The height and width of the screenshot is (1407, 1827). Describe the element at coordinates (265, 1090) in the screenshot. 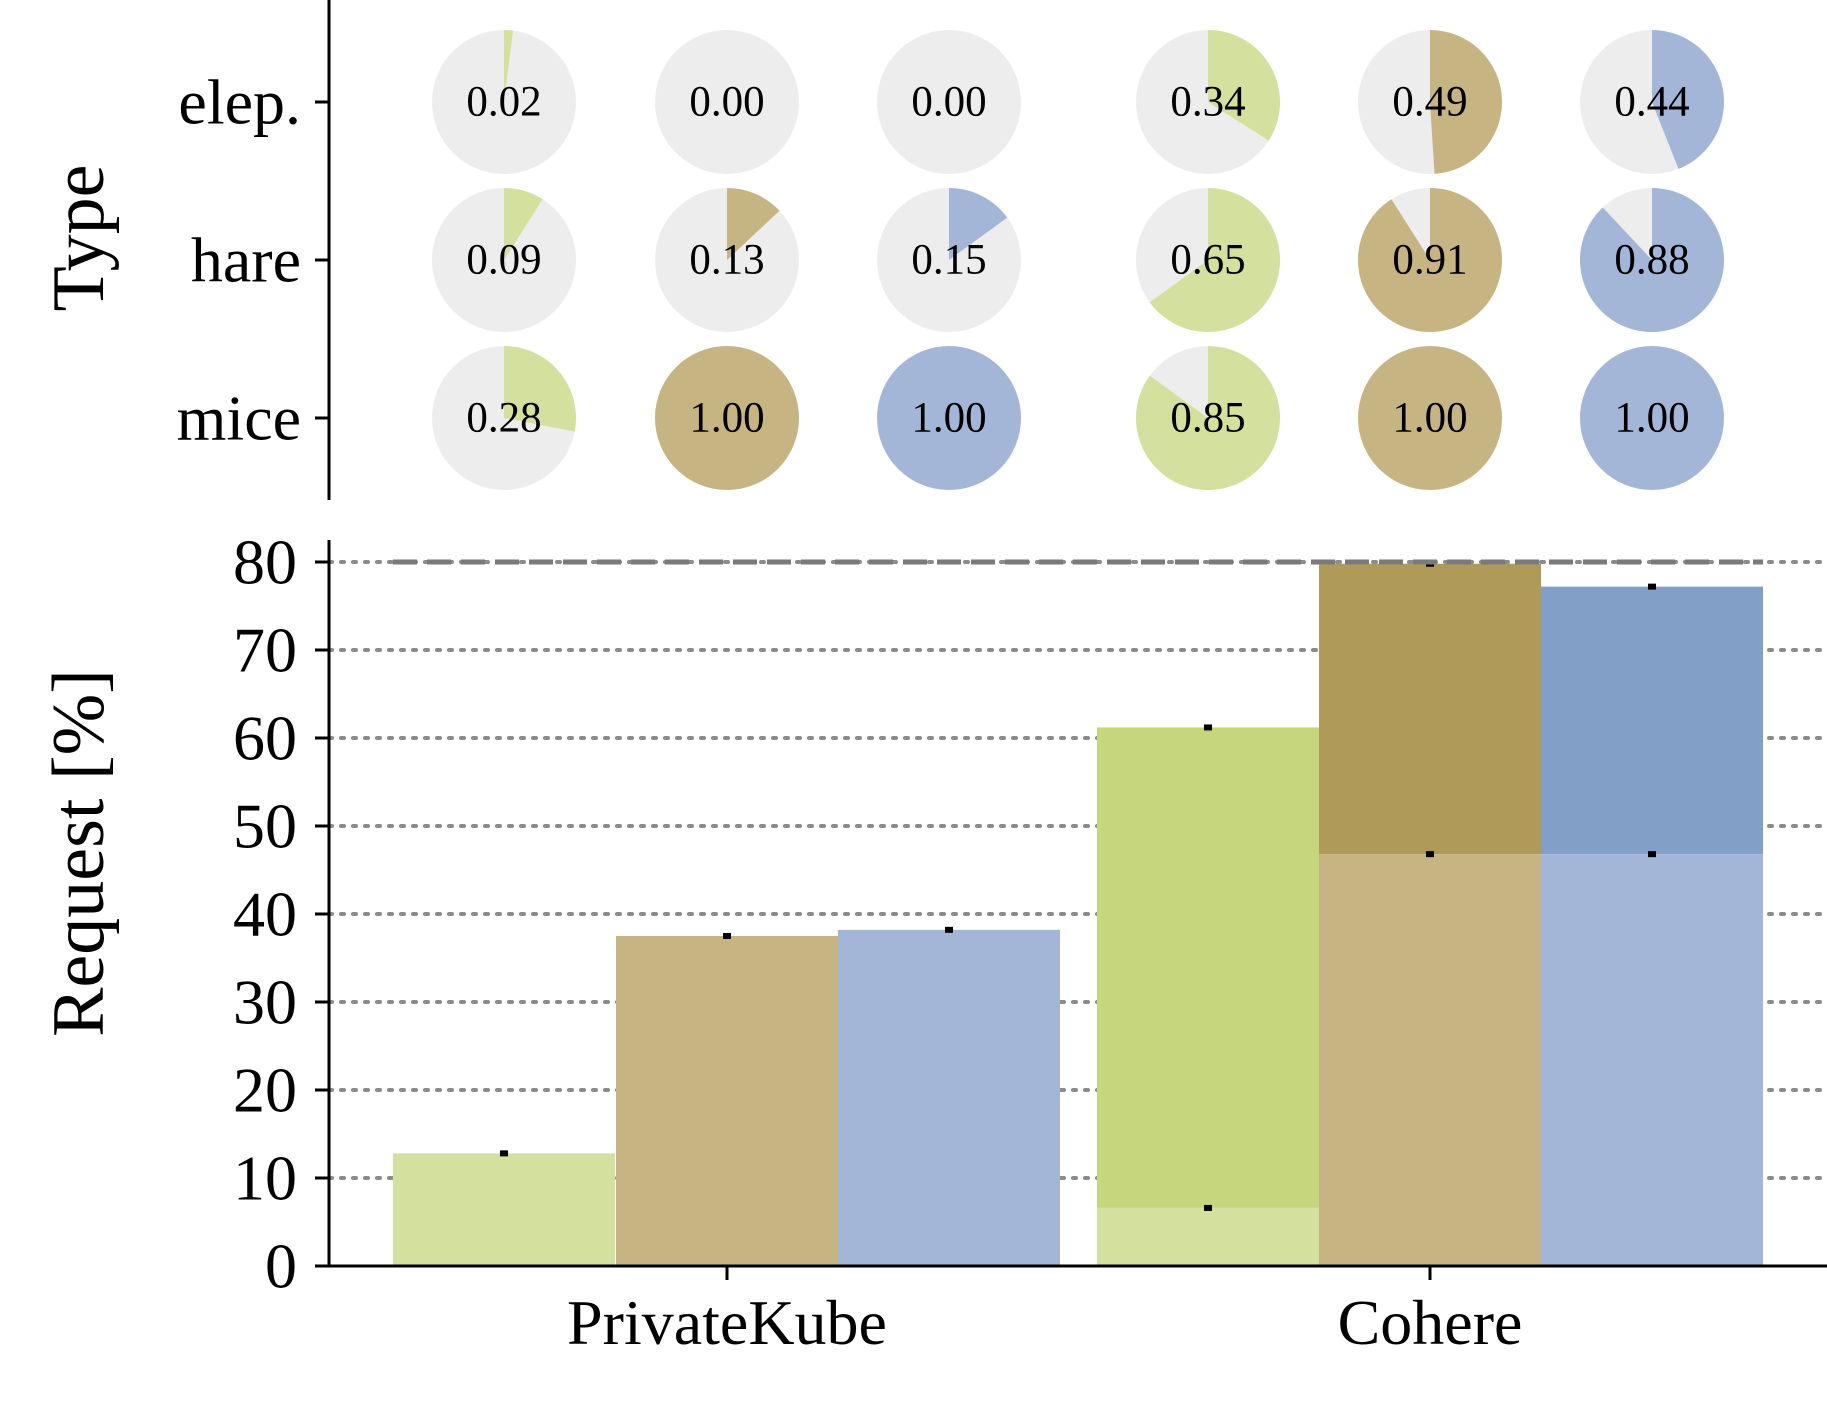

I see `y-tick-label: 20` at that location.